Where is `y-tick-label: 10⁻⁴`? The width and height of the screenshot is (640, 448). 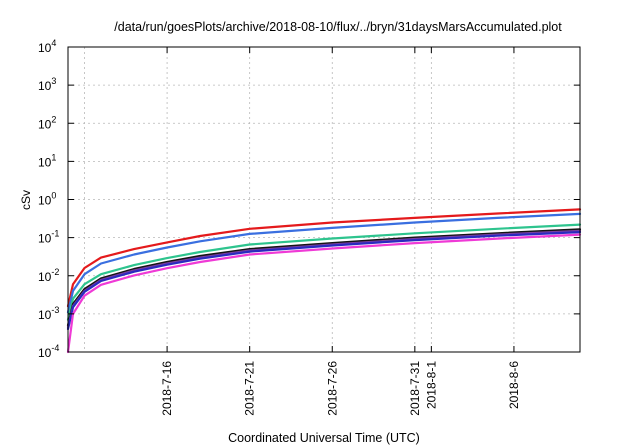
y-tick-label: 10⁻⁴ is located at coordinates (48, 351).